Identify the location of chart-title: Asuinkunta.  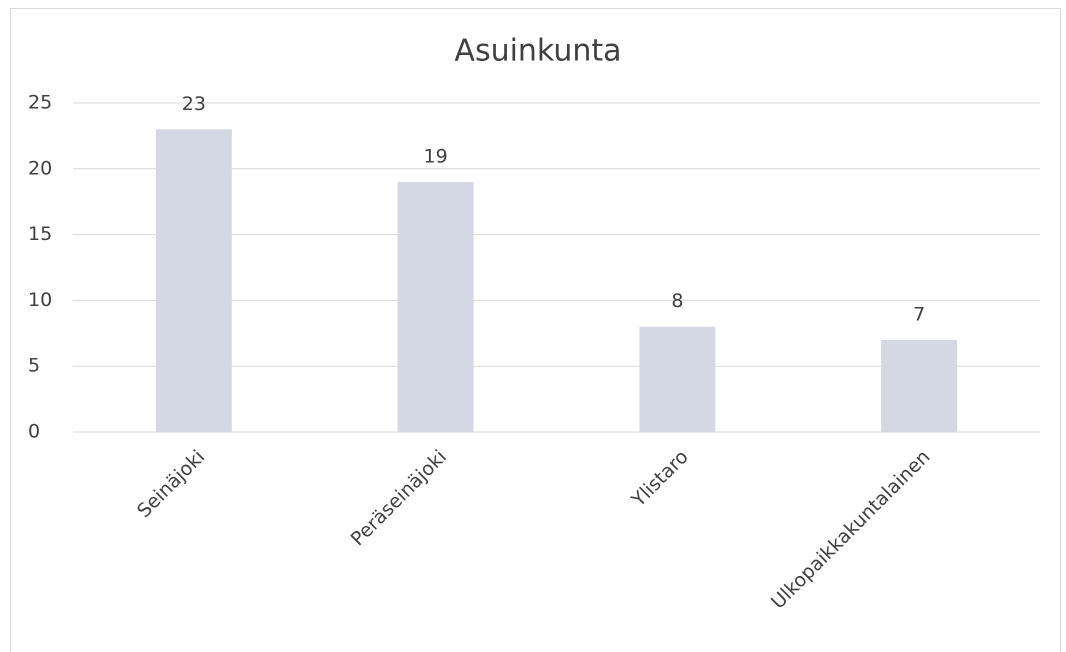
(537, 51).